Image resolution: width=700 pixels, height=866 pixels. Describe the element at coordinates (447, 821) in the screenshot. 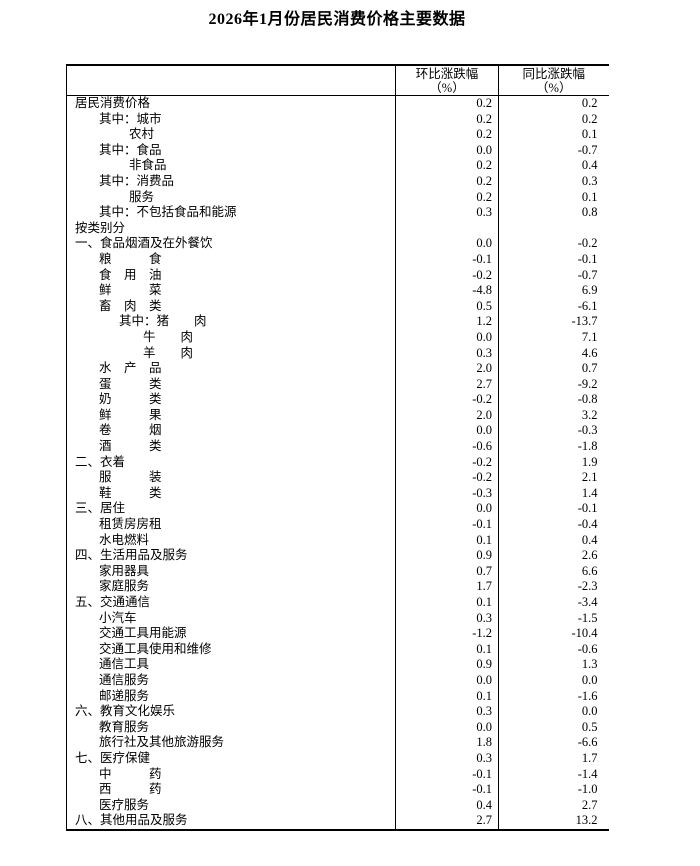

I see `mom-value: 2.7` at that location.